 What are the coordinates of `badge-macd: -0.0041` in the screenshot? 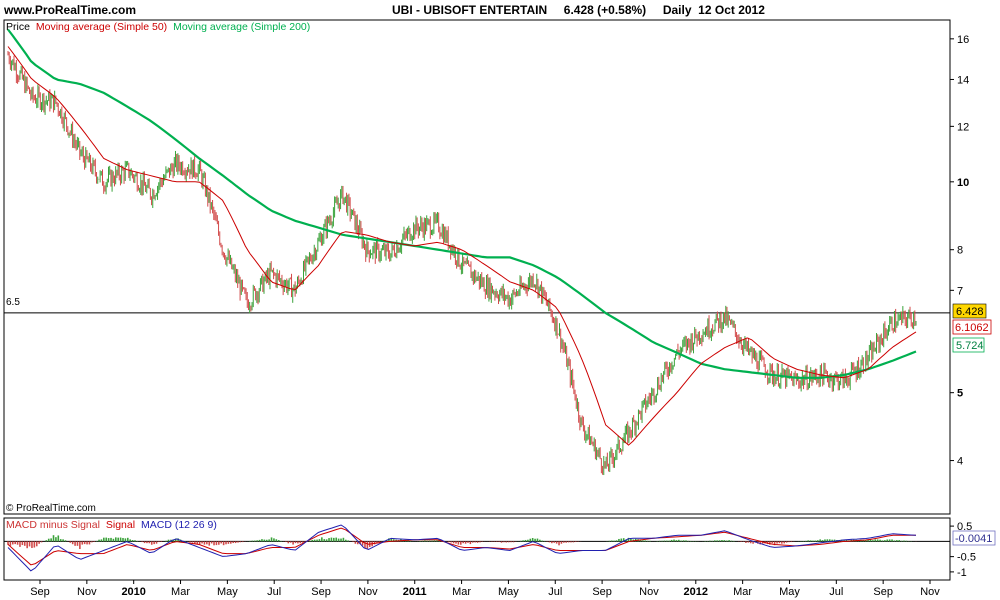 It's located at (974, 538).